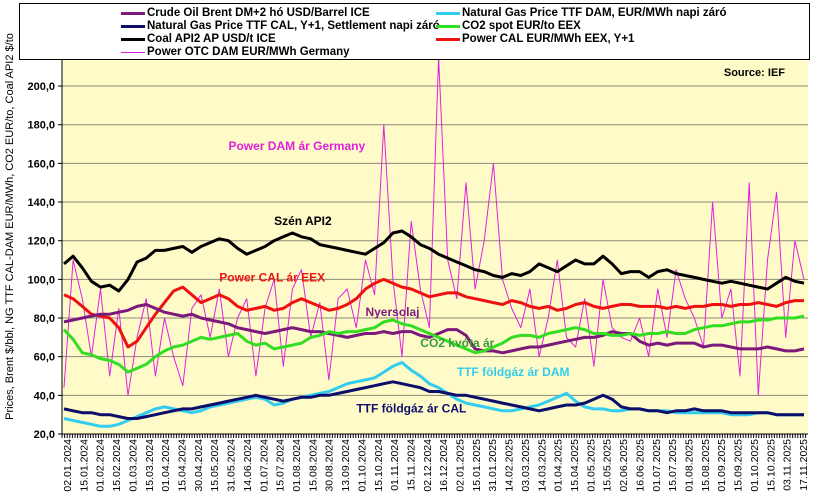 The height and width of the screenshot is (500, 813). Describe the element at coordinates (461, 465) in the screenshot. I see `x-tick-label: 02.01.2025` at that location.